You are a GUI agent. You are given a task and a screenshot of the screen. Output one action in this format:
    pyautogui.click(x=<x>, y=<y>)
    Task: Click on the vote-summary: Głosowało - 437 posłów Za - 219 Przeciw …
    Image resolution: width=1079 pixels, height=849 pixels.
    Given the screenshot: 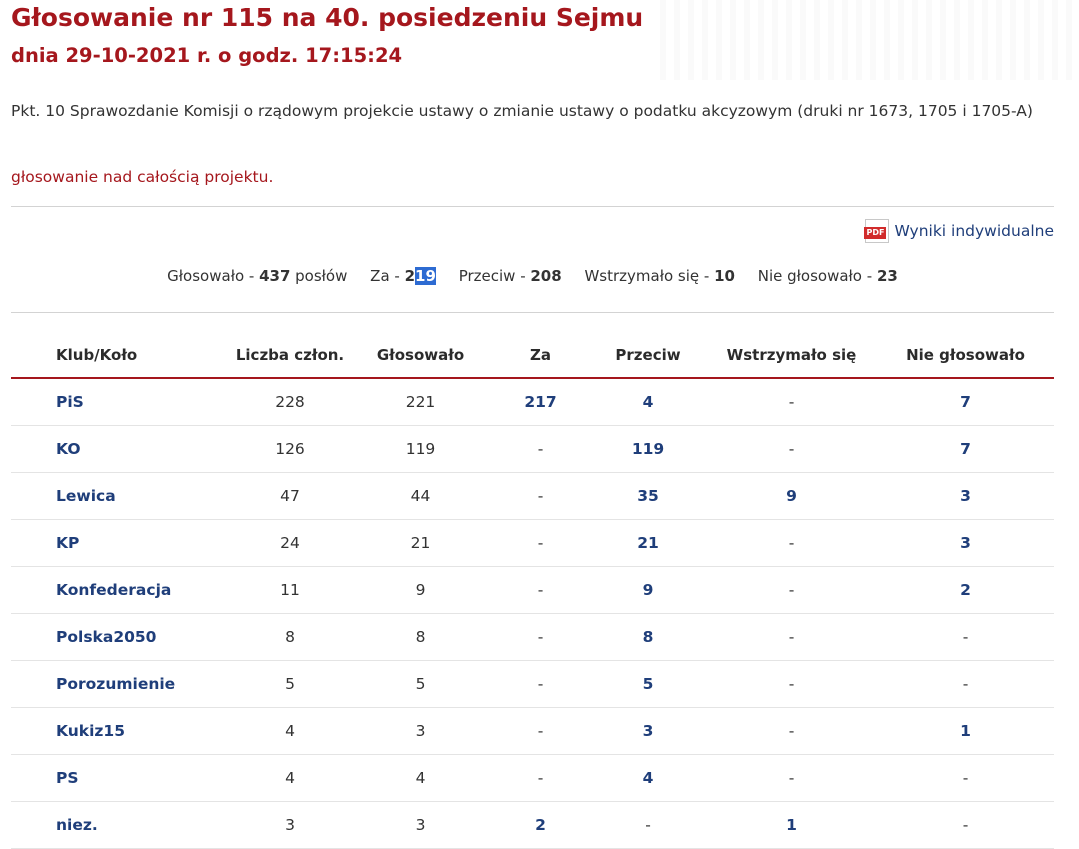 What is the action you would take?
    pyautogui.click(x=532, y=276)
    